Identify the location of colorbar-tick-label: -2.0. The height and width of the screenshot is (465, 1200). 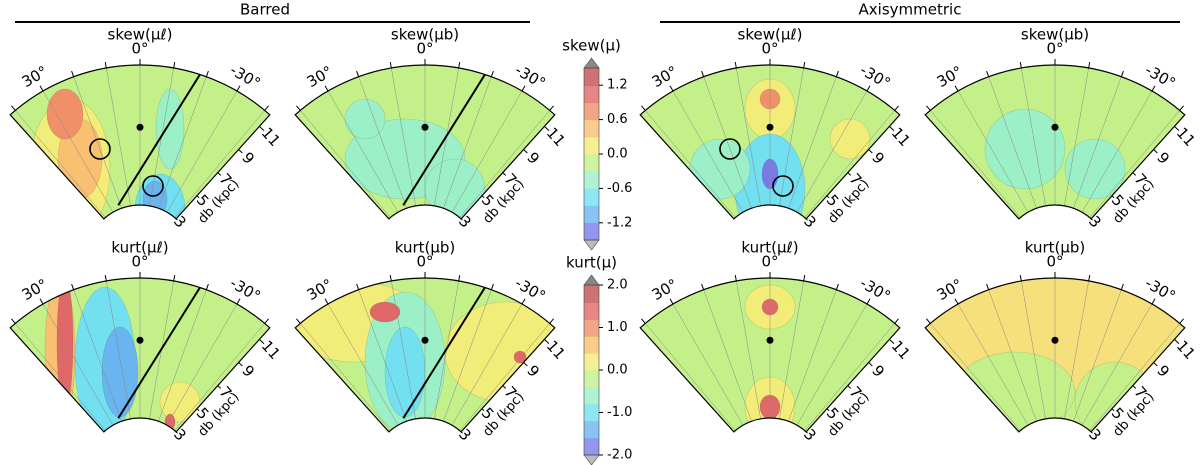
(619, 455).